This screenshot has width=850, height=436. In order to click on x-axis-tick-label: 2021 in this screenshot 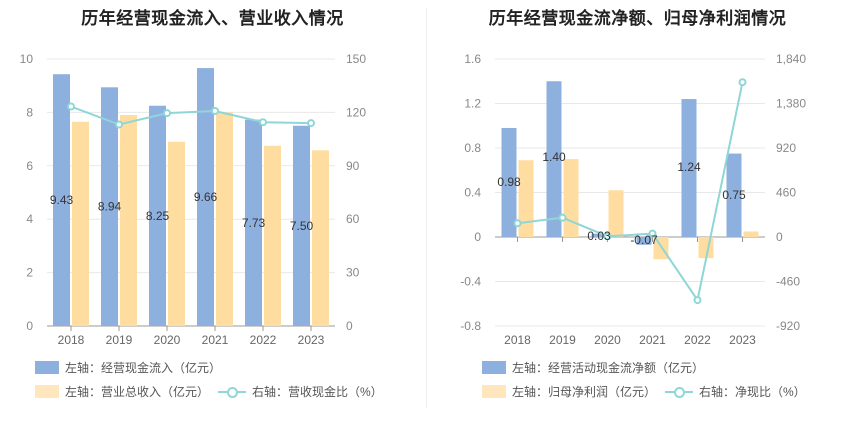, I will do `click(215, 340)`.